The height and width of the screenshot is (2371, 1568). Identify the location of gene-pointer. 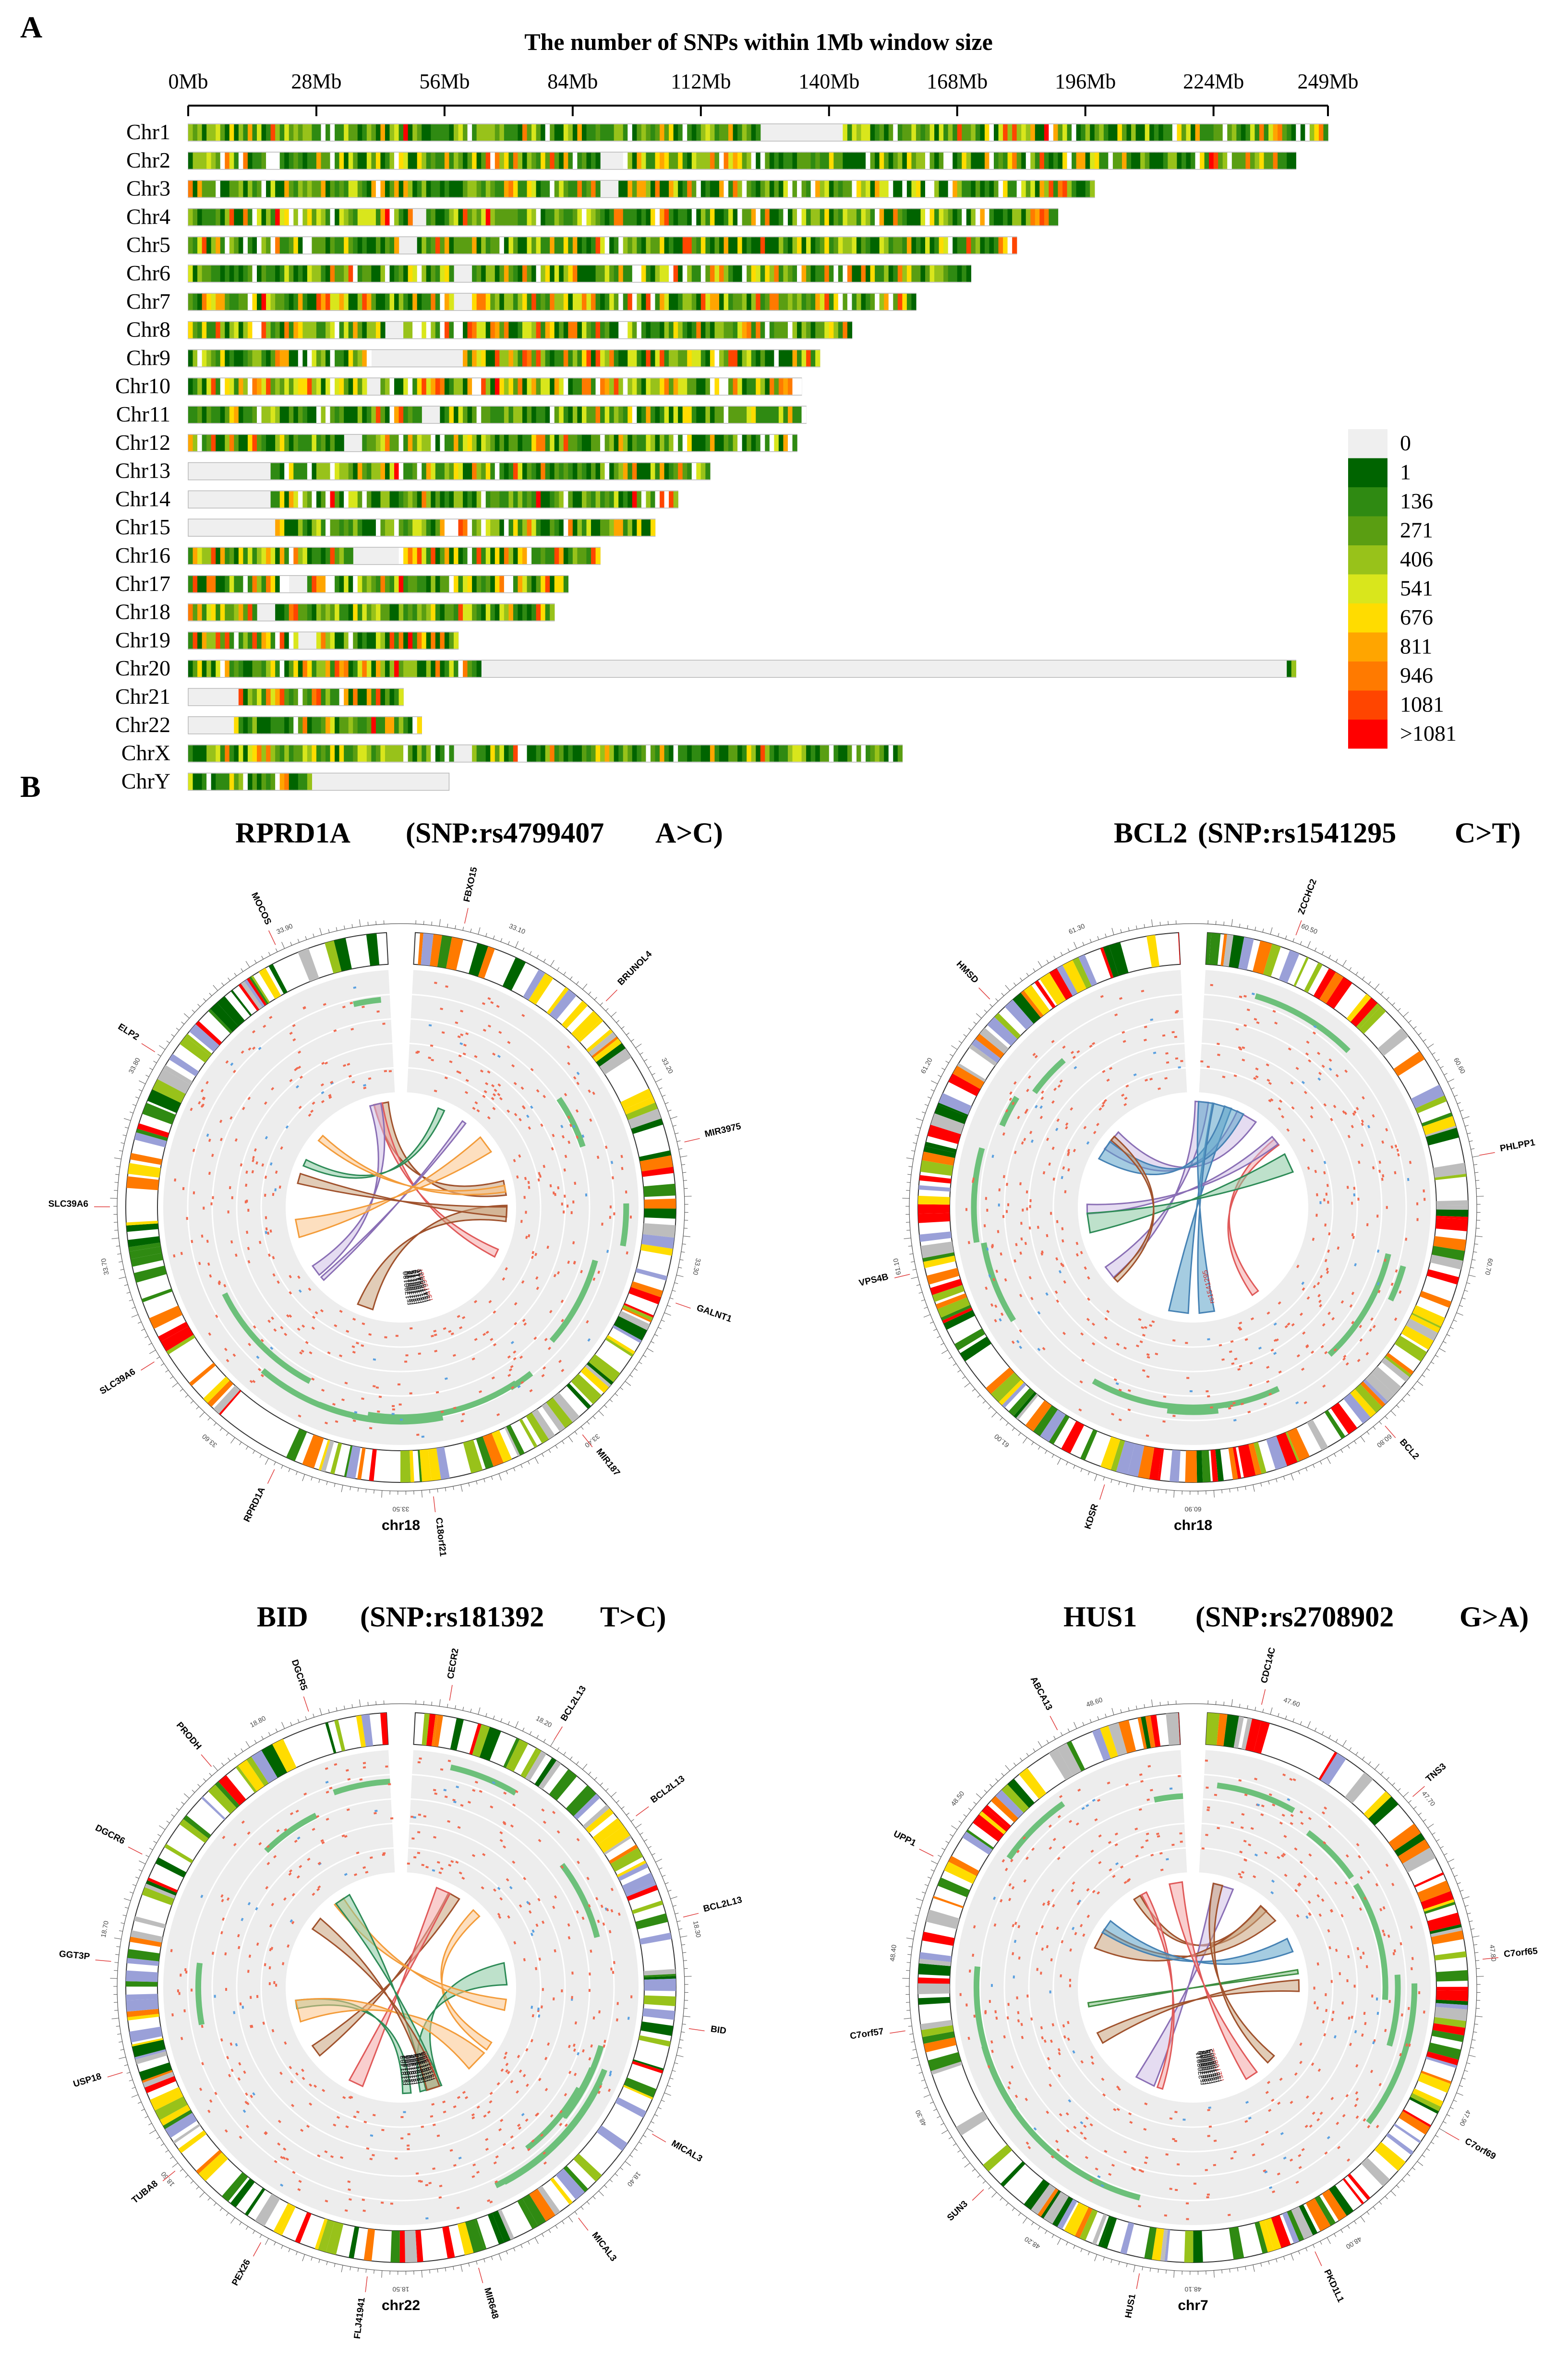
(271, 1476).